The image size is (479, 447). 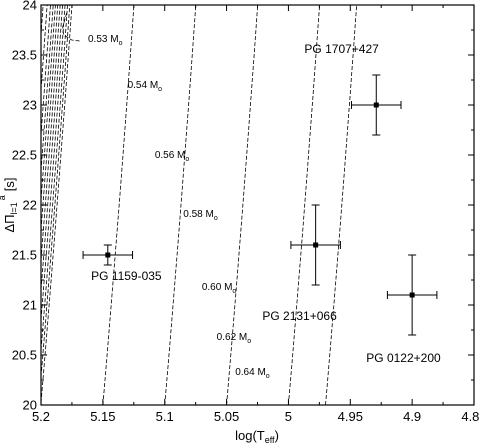 What do you see at coordinates (24, 155) in the screenshot?
I see `y-tick-label: 22.5` at bounding box center [24, 155].